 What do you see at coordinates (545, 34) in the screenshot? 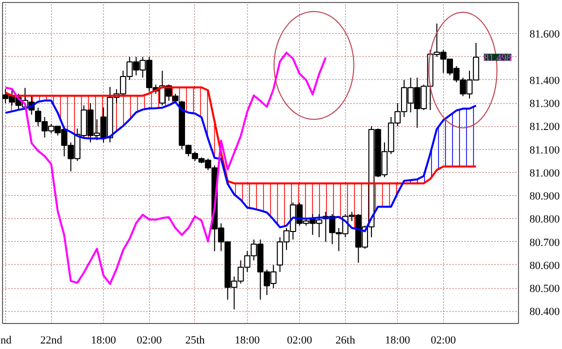
I see `y-tick-label: 81.600` at bounding box center [545, 34].